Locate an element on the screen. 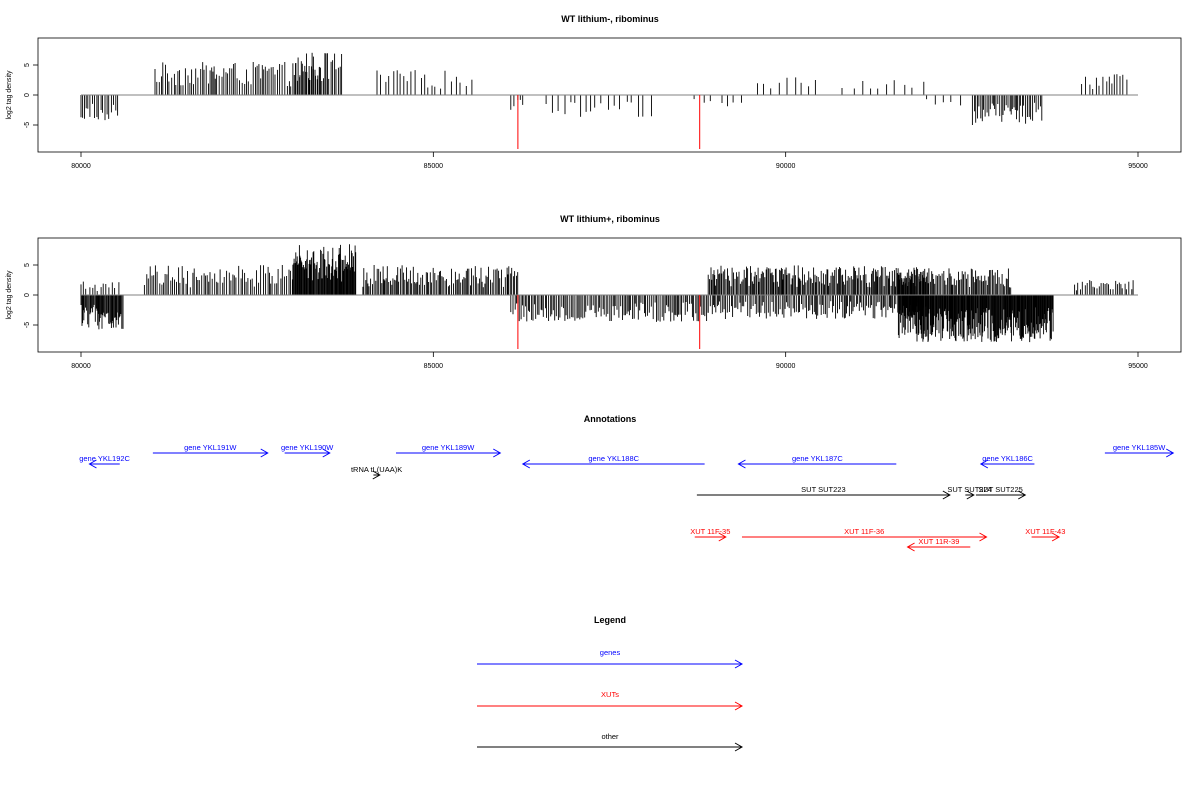 This screenshot has width=1200, height=800. feature-label: XUT 11R-39 is located at coordinates (938, 541).